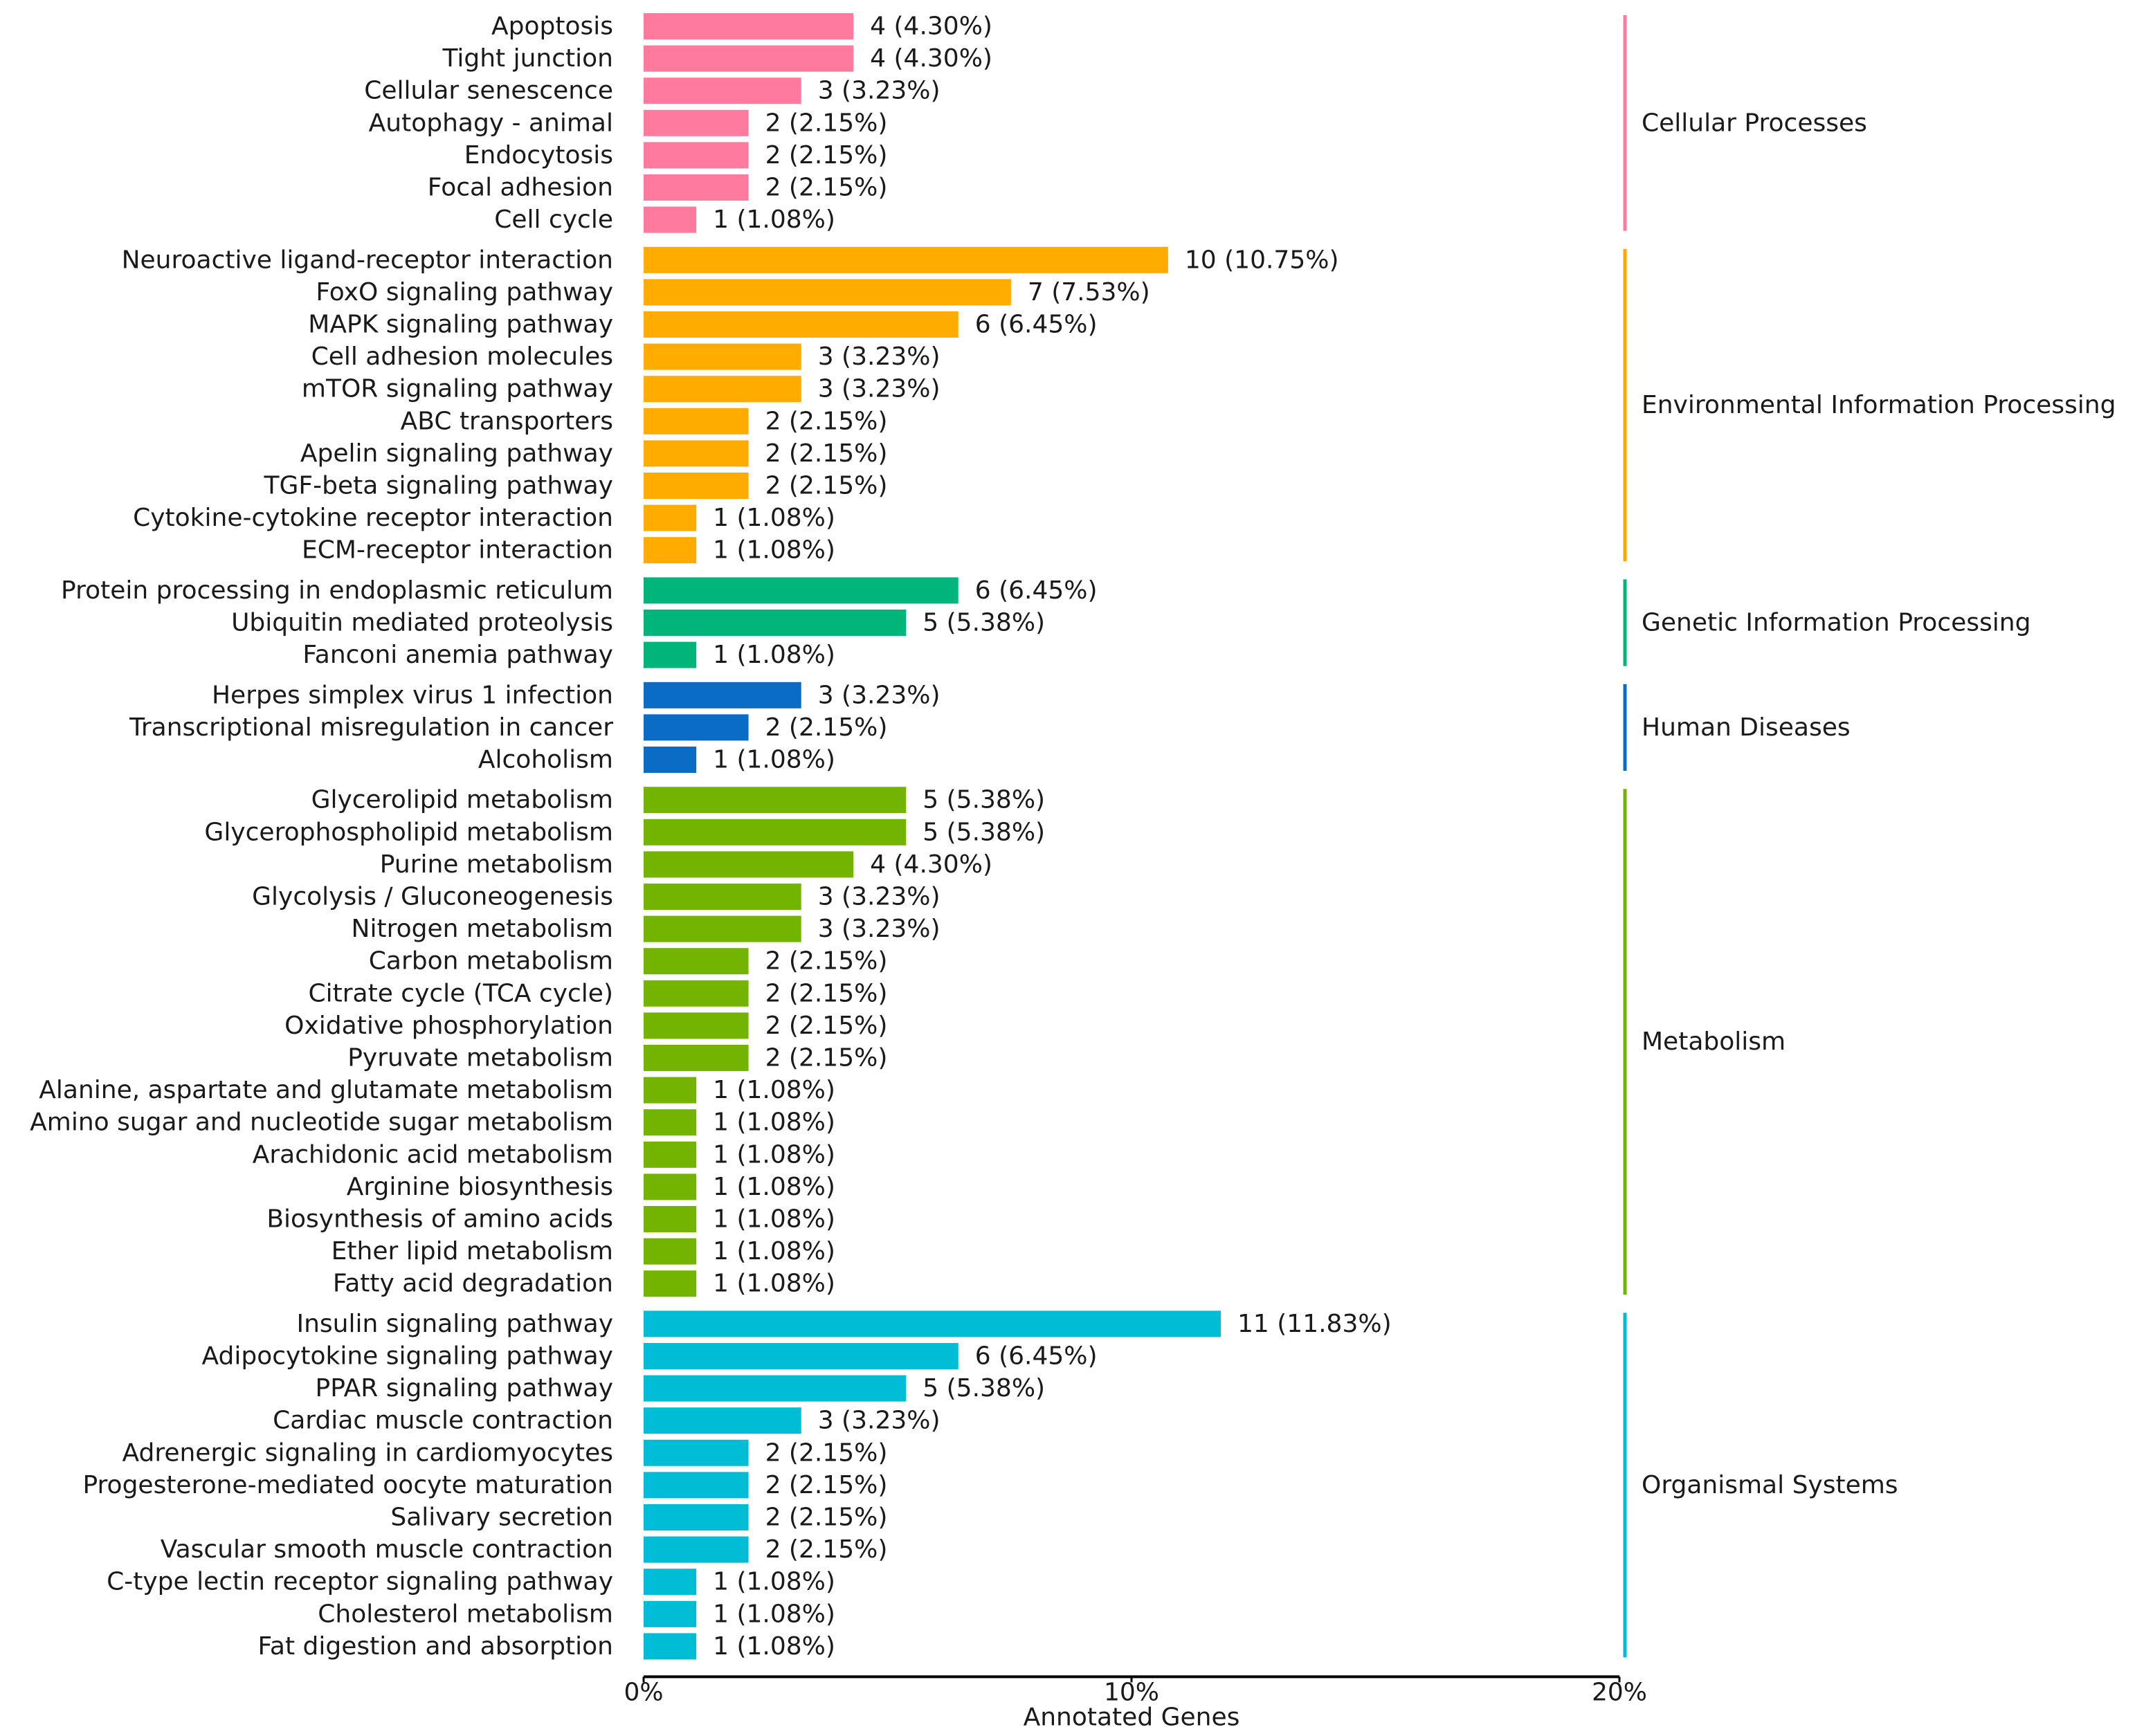  Describe the element at coordinates (696, 1058) in the screenshot. I see `bar-pyruvate-metabolism` at that location.